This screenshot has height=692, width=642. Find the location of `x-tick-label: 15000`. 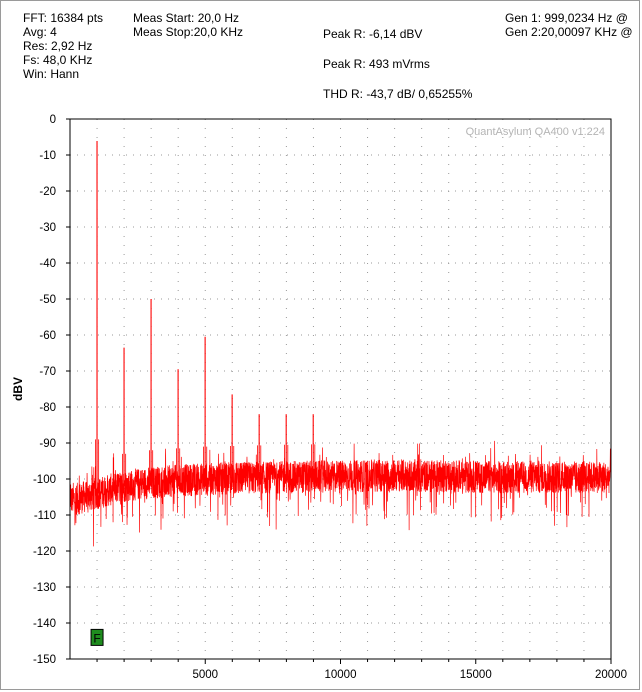

x-tick-label: 15000 is located at coordinates (476, 675).